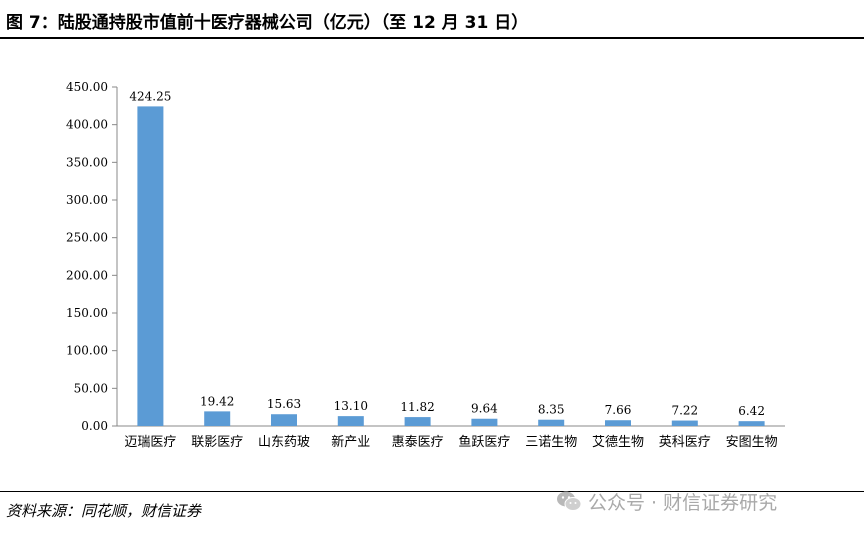  I want to click on value-label: 9.64, so click(484, 409).